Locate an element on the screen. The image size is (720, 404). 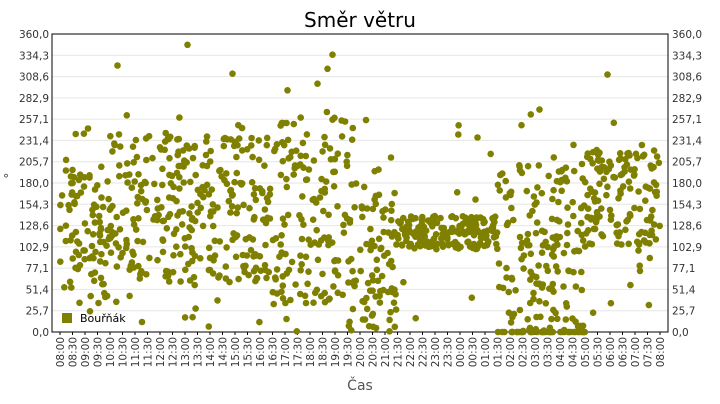
y-tick-label-right: 77,1 is located at coordinates (683, 269).